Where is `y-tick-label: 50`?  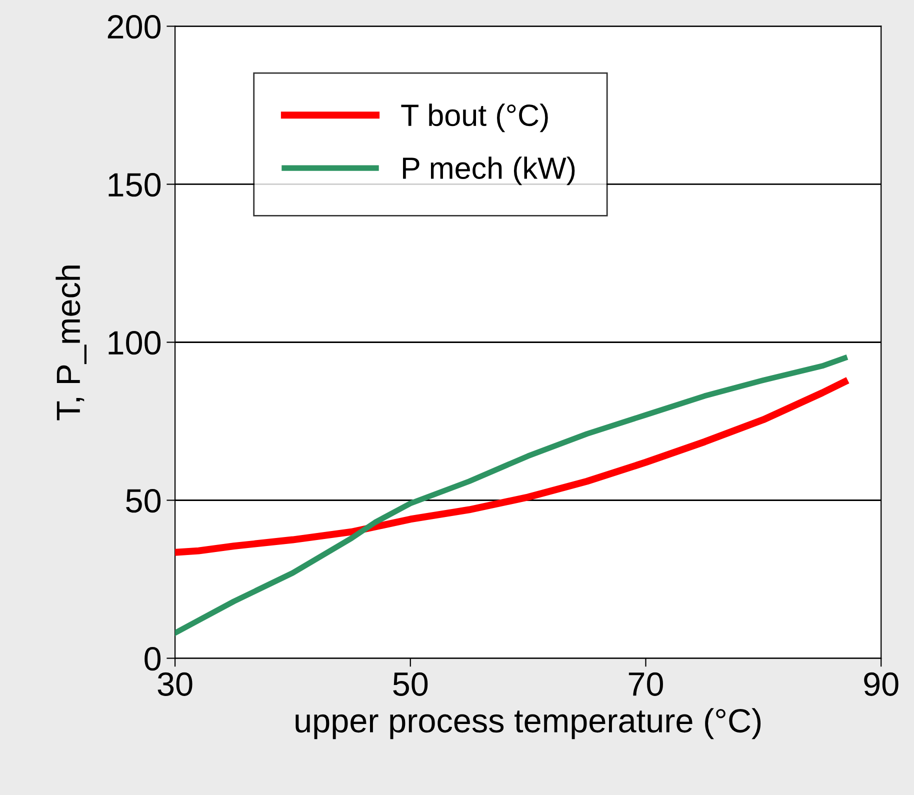 y-tick-label: 50 is located at coordinates (143, 501).